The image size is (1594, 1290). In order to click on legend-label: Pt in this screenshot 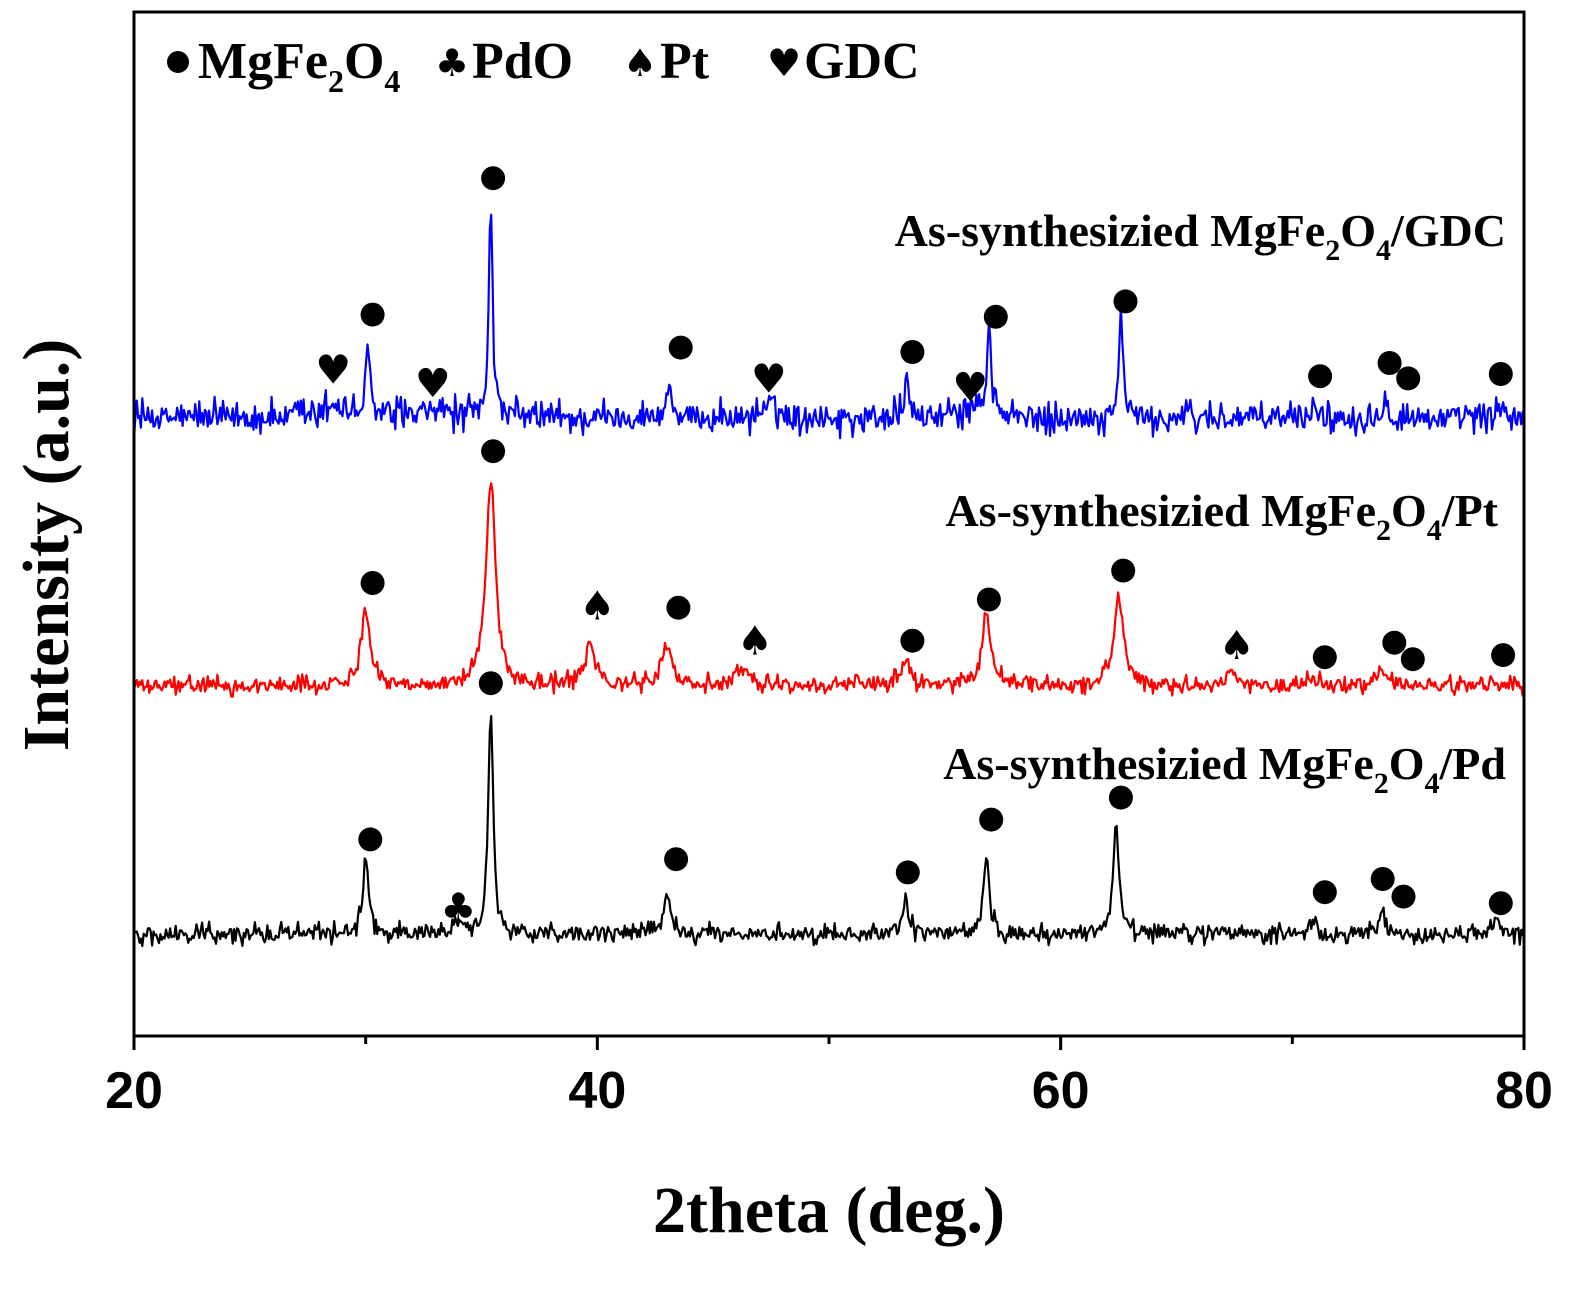, I will do `click(685, 61)`.